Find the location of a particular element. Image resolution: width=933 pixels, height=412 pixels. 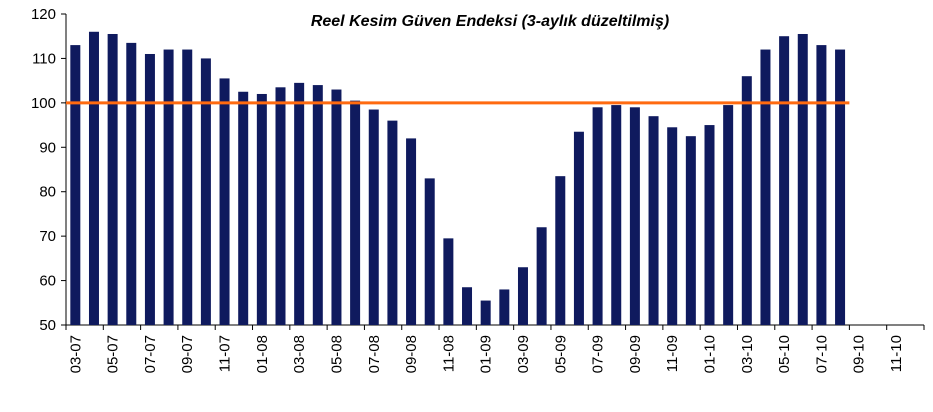

x-tick-label: 03-09 is located at coordinates (523, 354).